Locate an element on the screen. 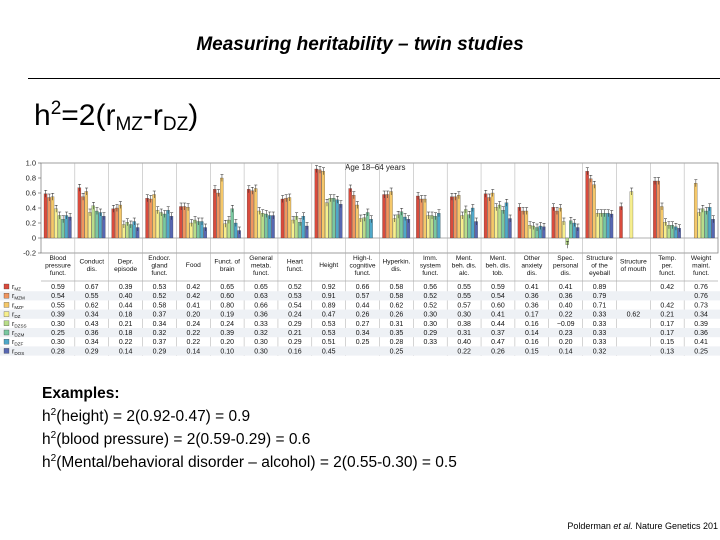 The height and width of the screenshot is (540, 720). table-cell: 0.37 is located at coordinates (160, 342).